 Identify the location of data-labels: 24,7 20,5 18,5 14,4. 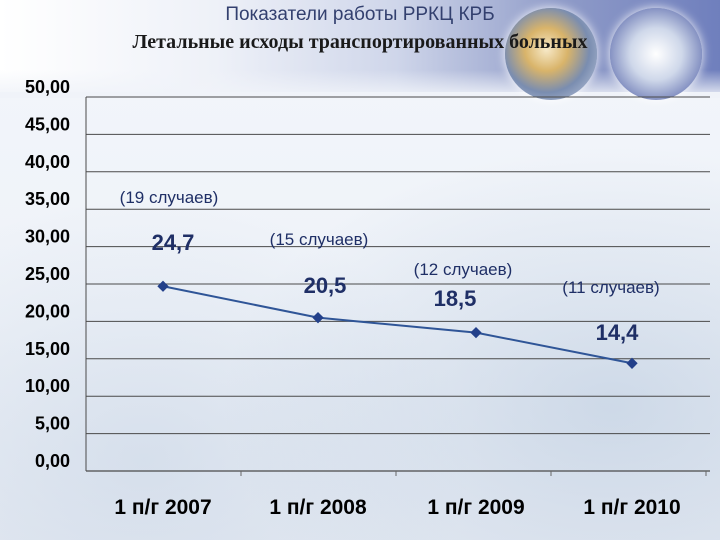
(396, 287).